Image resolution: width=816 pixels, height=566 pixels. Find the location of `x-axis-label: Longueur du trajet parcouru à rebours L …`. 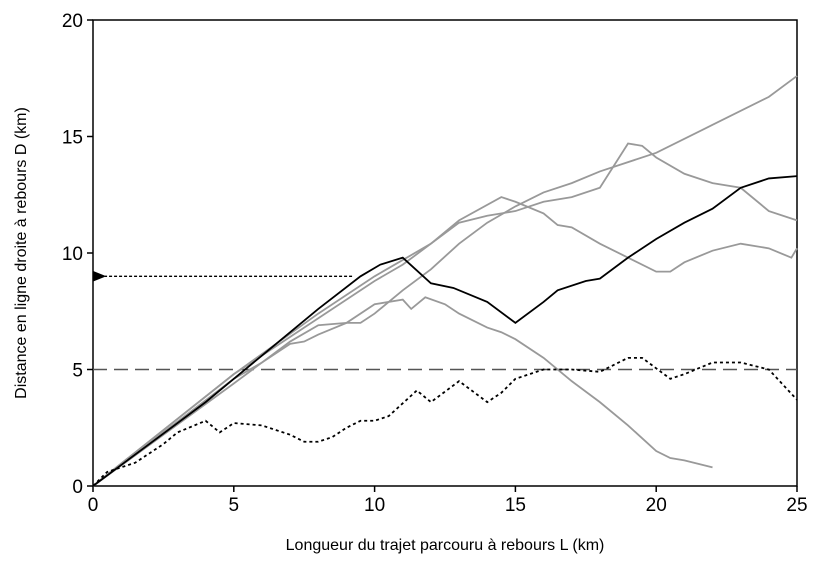

x-axis-label: Longueur du trajet parcouru à rebours L … is located at coordinates (445, 545).